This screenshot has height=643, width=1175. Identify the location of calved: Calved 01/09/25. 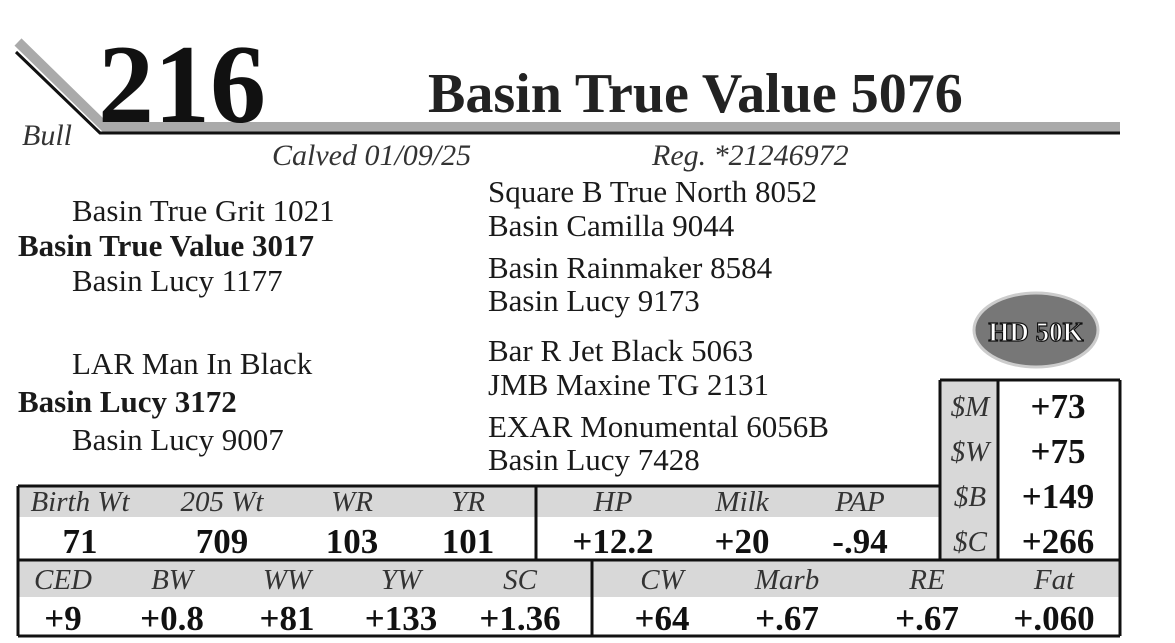
(371, 155).